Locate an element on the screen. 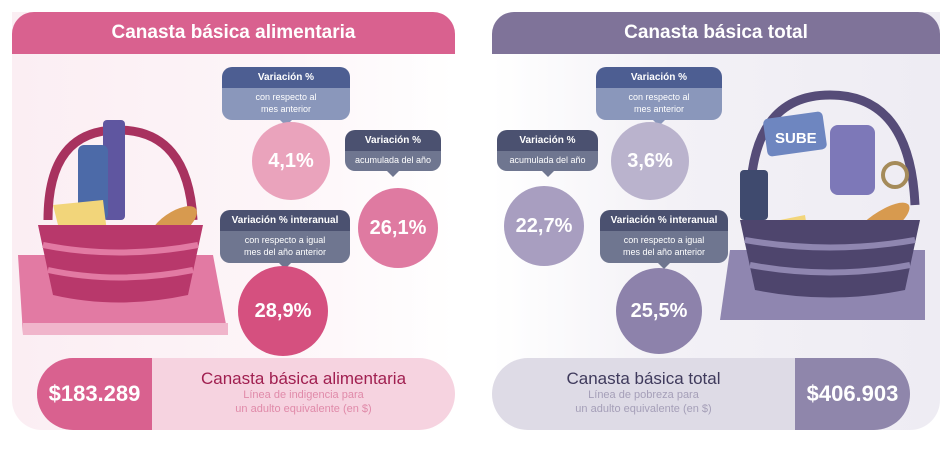 Image resolution: width=950 pixels, height=451 pixels. summary-line: Línea de indigencia para is located at coordinates (303, 395).